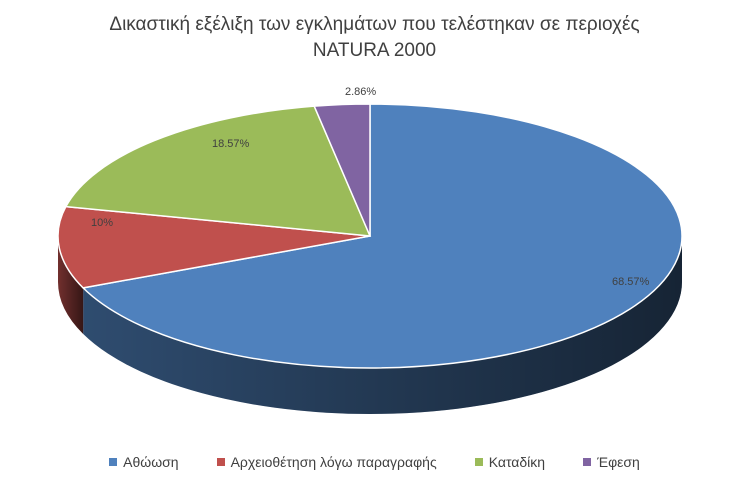 This screenshot has width=749, height=498. I want to click on legend-swatch-katadiki, so click(478, 462).